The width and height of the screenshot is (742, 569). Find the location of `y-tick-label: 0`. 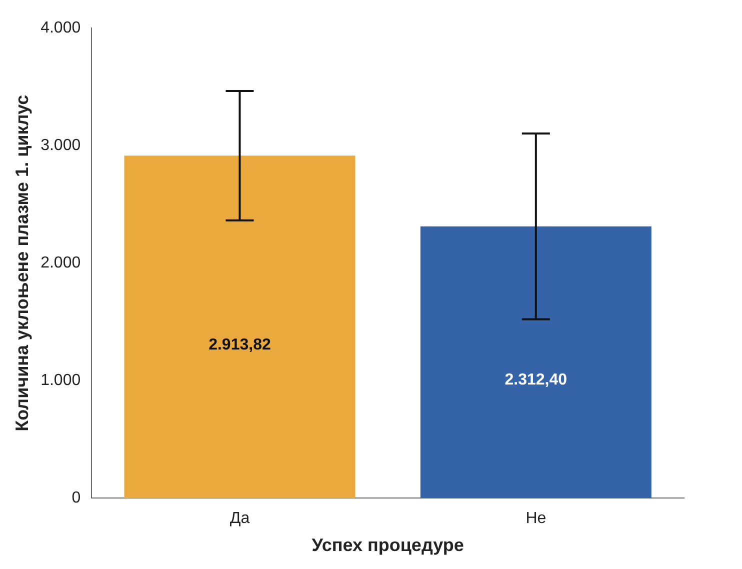

y-tick-label: 0 is located at coordinates (76, 498).